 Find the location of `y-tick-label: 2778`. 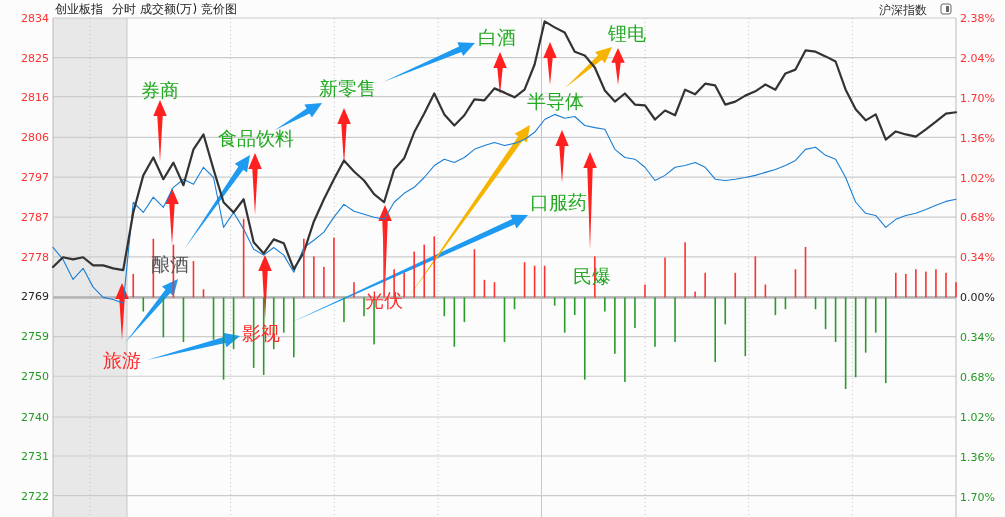

y-tick-label: 2778 is located at coordinates (35, 257).